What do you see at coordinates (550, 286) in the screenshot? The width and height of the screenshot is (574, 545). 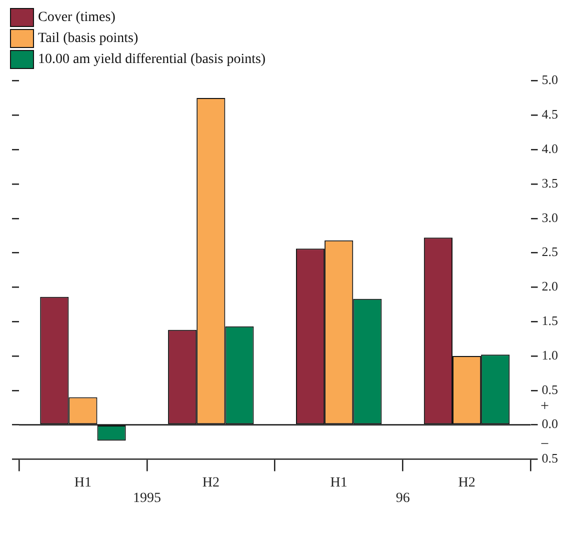 I see `y-tick-label: 2.0` at bounding box center [550, 286].